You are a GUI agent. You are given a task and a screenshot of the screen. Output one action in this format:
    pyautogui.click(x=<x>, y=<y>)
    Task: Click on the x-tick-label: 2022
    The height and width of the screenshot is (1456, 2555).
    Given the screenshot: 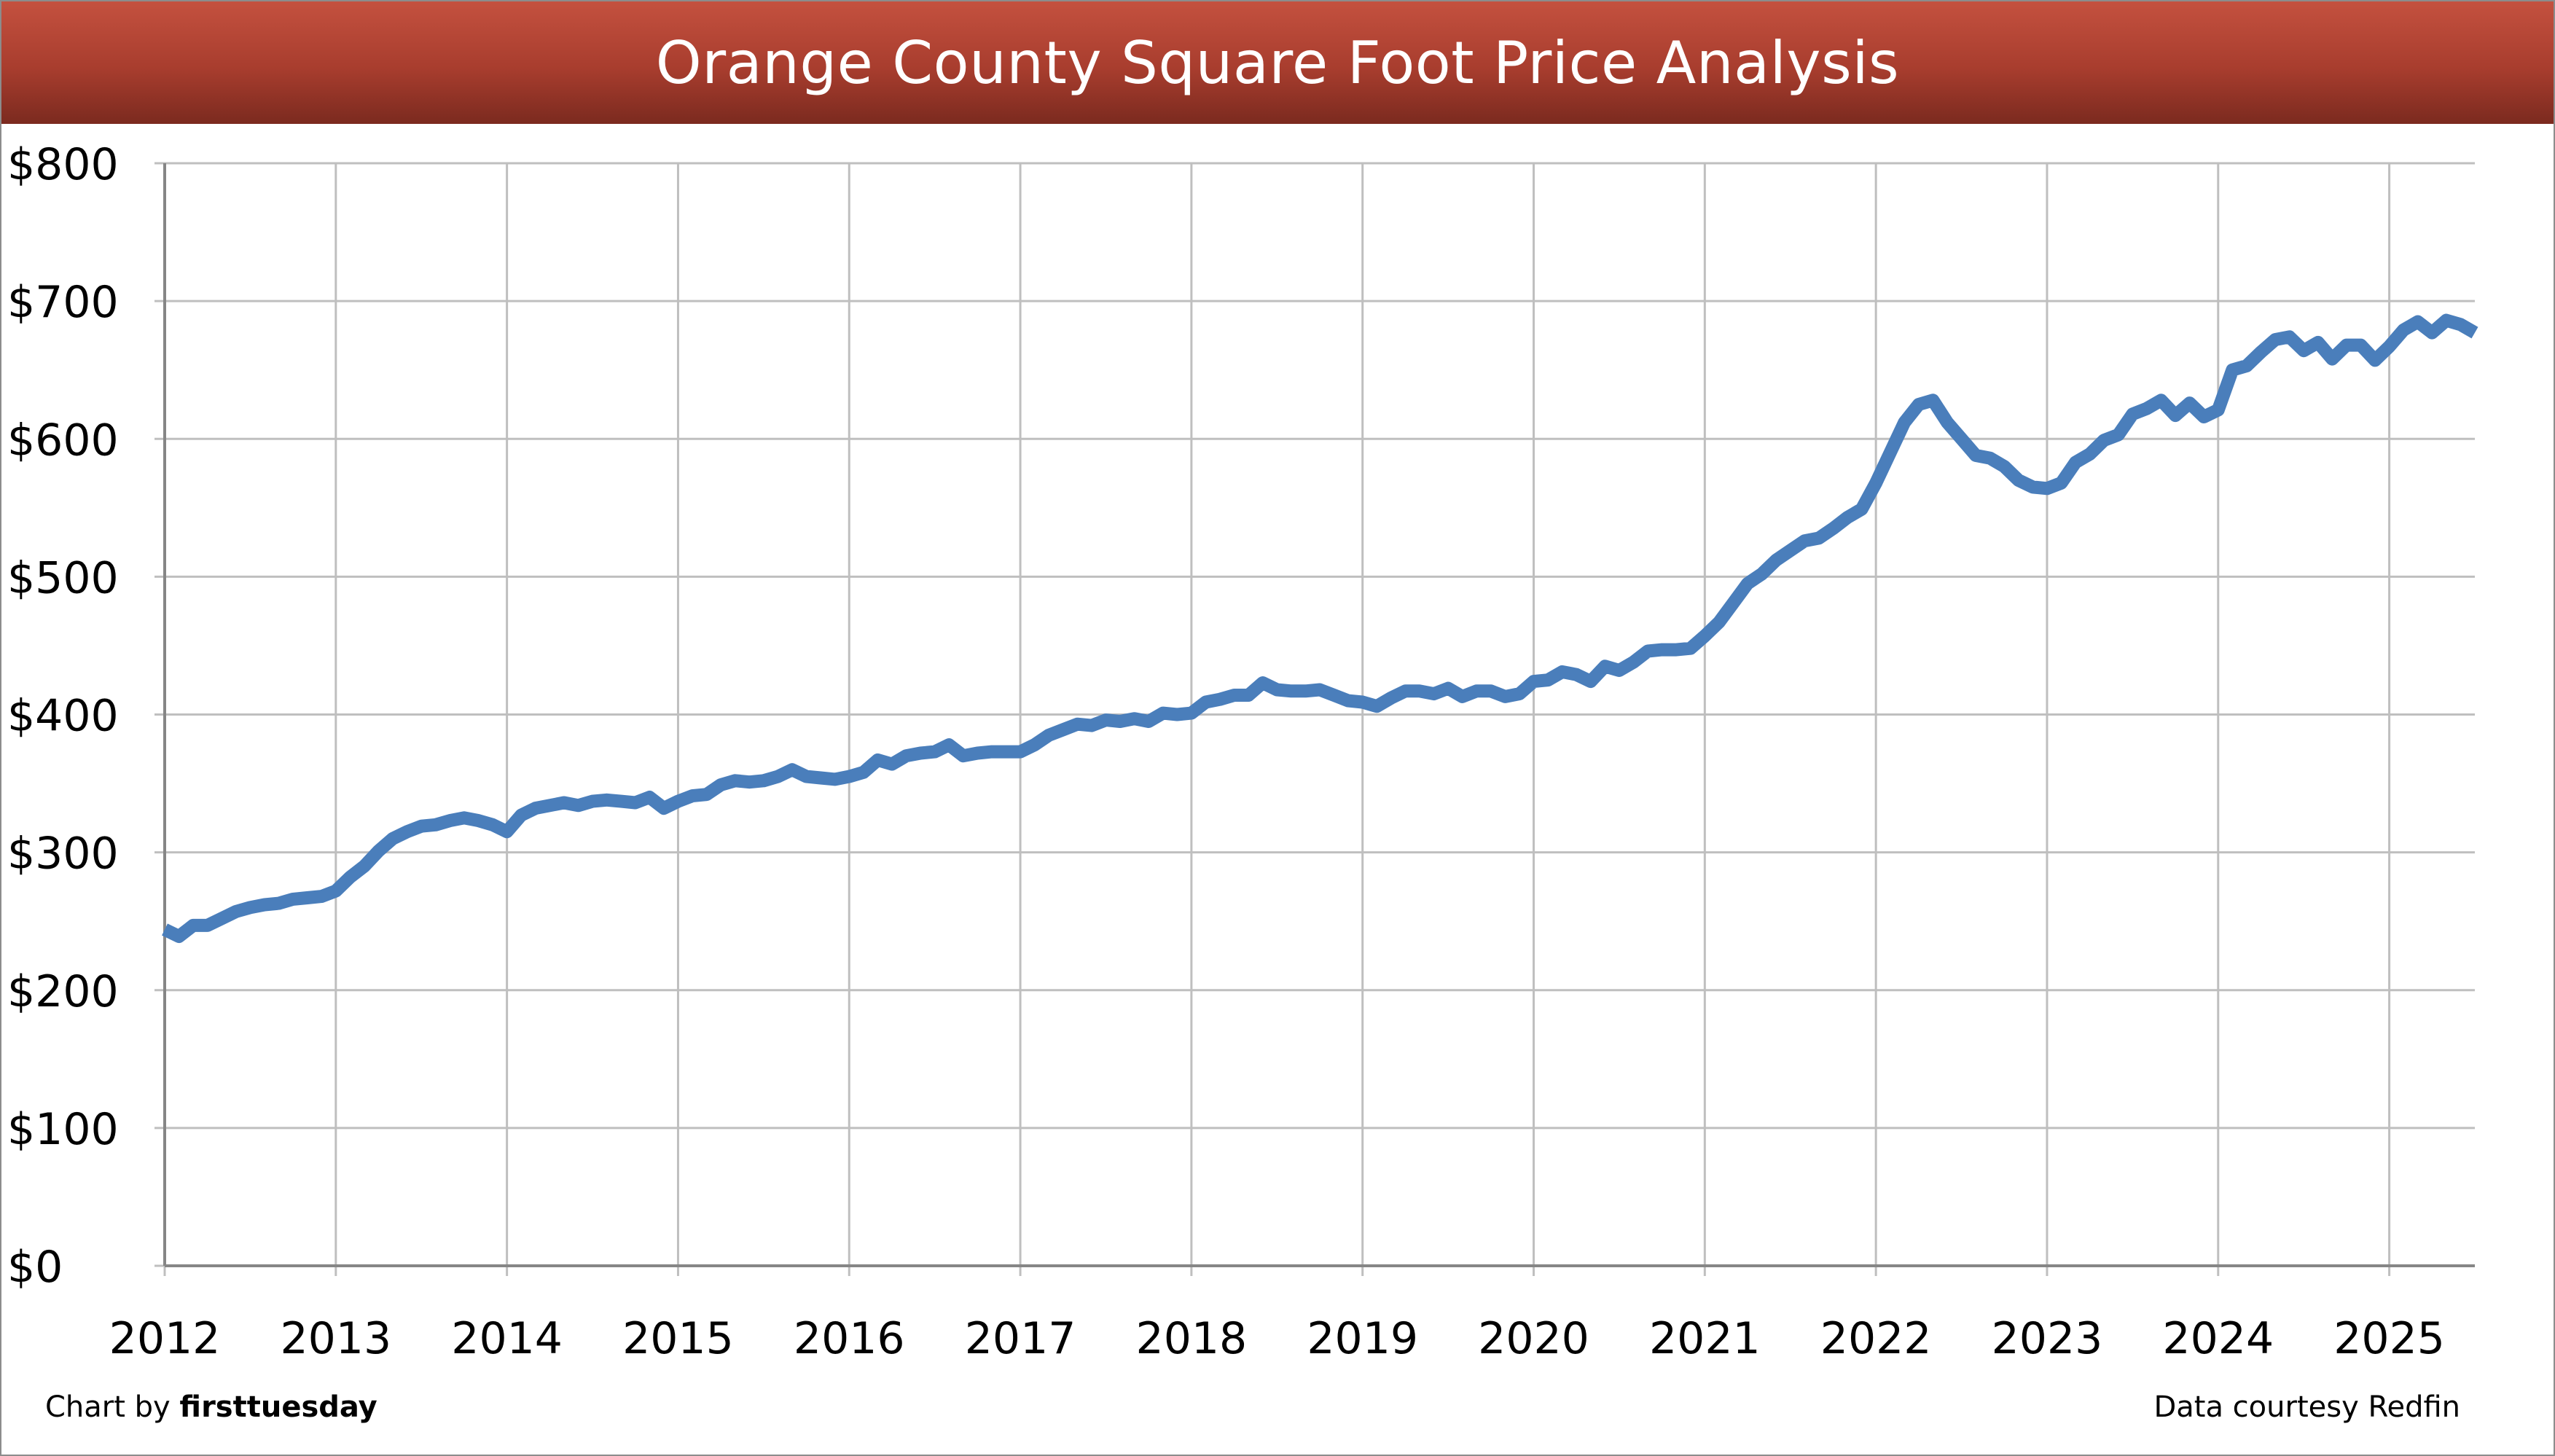 What is the action you would take?
    pyautogui.click(x=1876, y=1338)
    